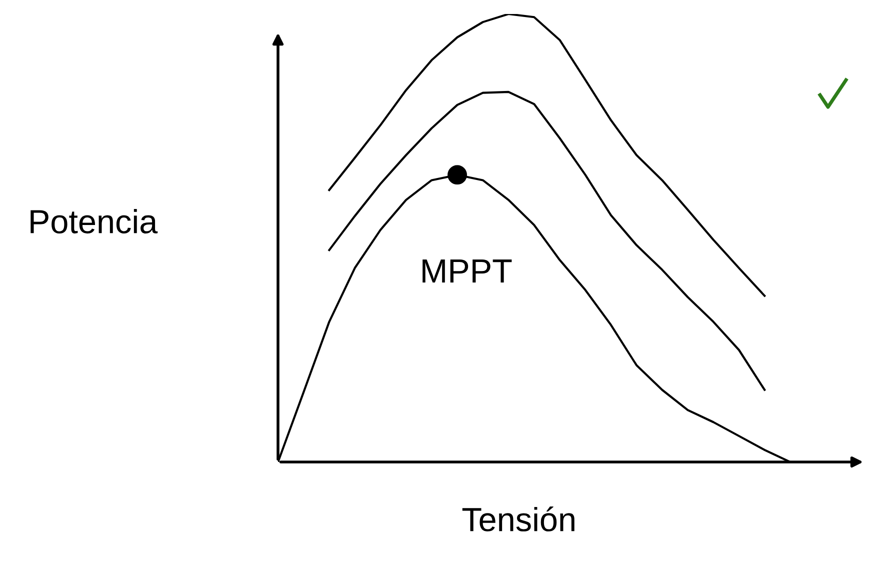 The image size is (869, 561). I want to click on x-axis-title: Tensión, so click(518, 519).